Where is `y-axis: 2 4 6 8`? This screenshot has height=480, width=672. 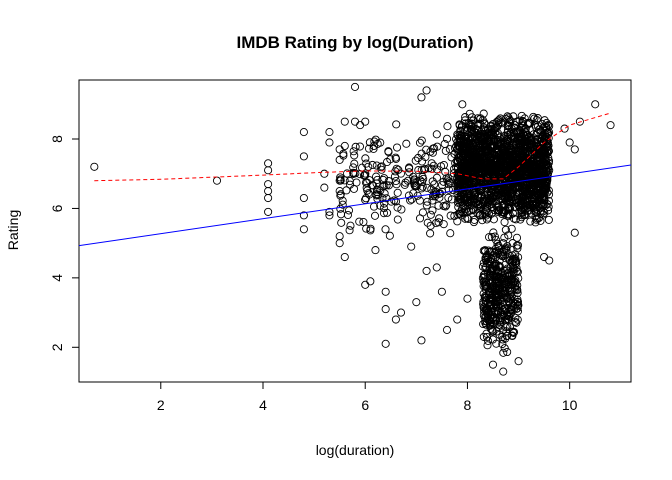
y-axis: 2 4 6 8 is located at coordinates (64, 243).